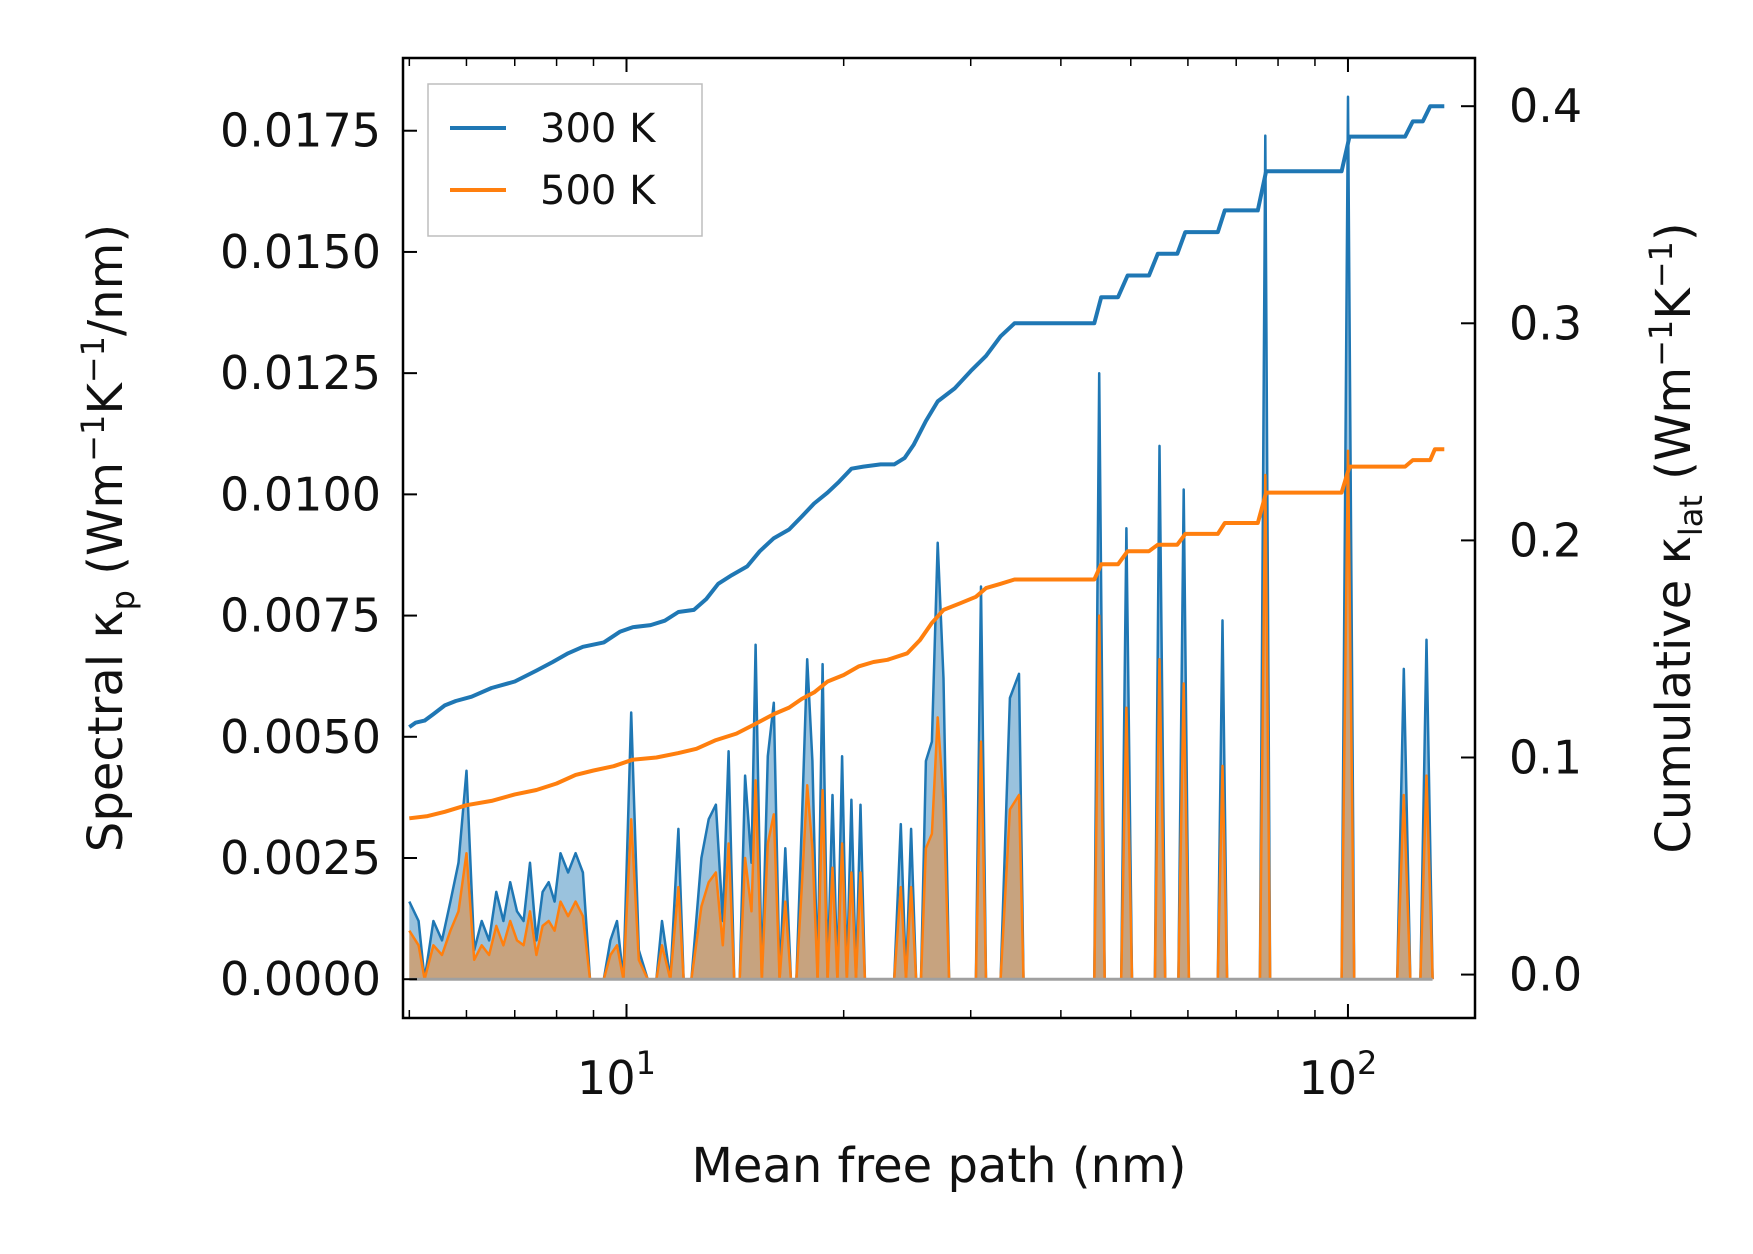  What do you see at coordinates (646, 1063) in the screenshot?
I see `x-tick-label-exp: 1` at bounding box center [646, 1063].